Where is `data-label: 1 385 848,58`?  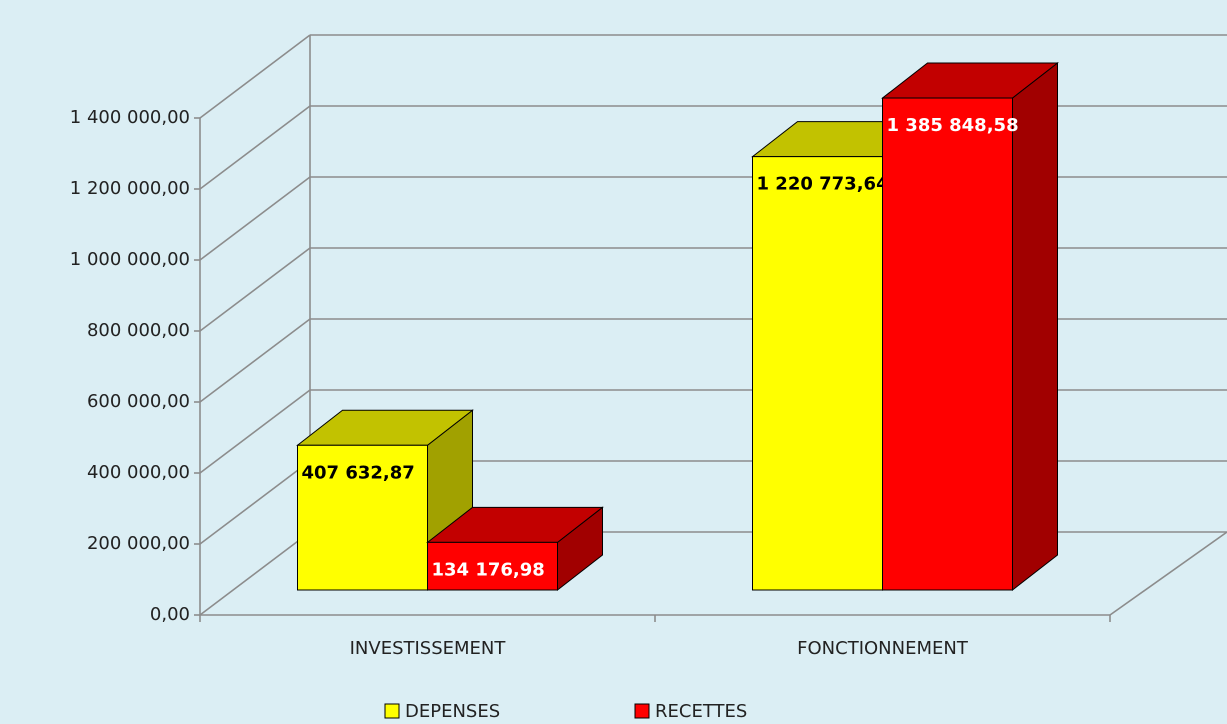
data-label: 1 385 848,58 is located at coordinates (953, 125).